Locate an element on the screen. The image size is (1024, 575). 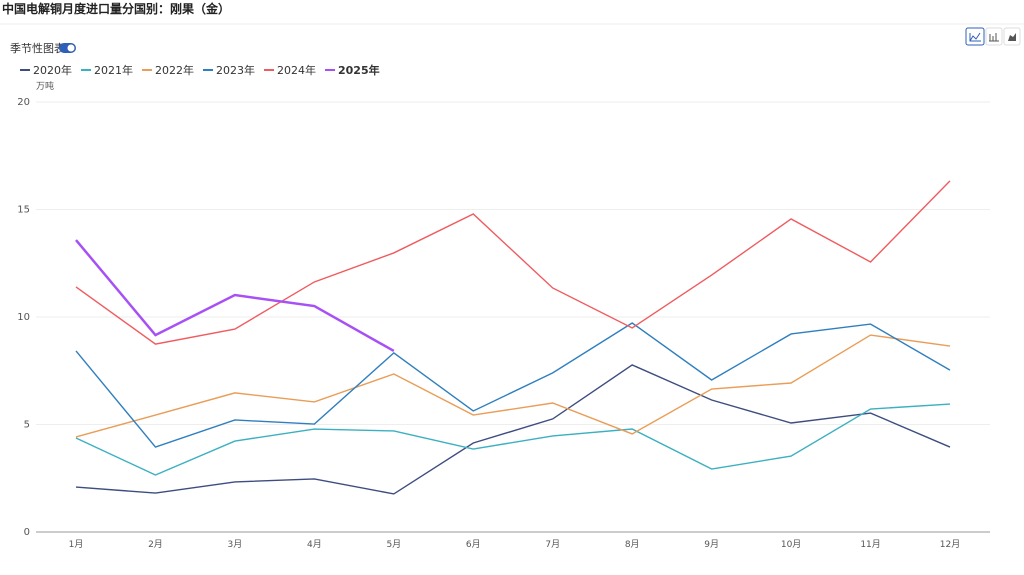
toggle-label: 季节性图表 is located at coordinates (37, 48).